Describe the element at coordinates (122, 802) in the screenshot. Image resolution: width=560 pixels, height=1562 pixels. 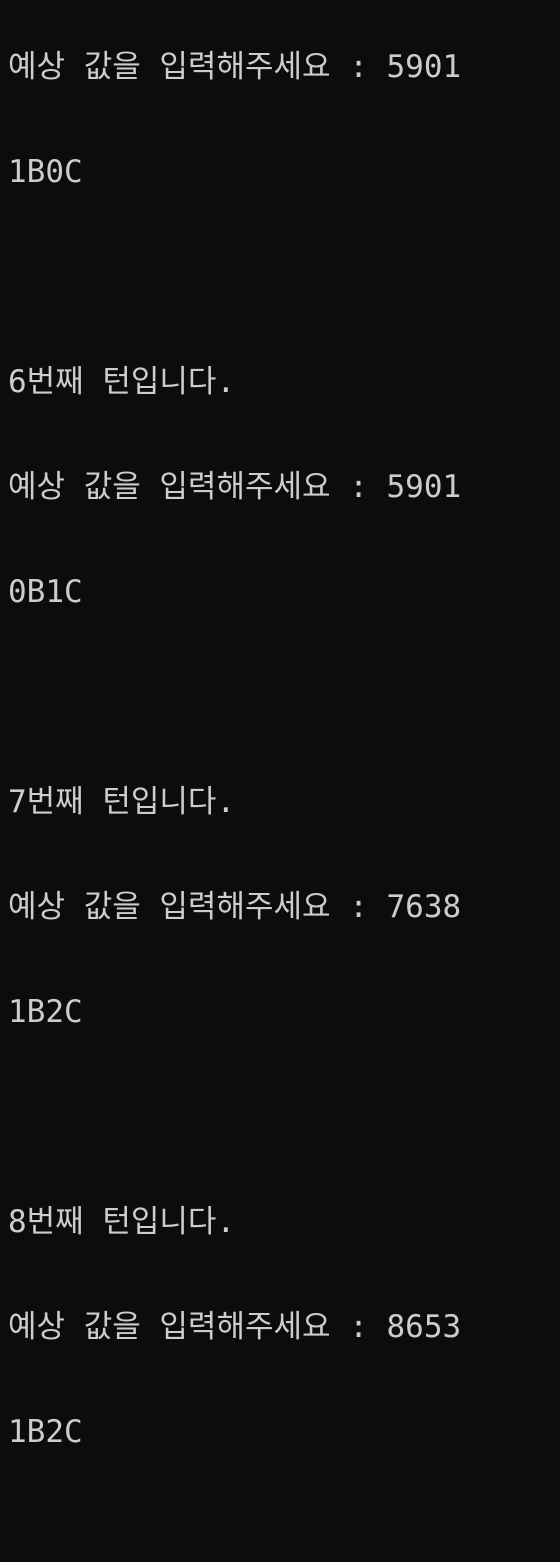
I see `console-line: 7번째 턴입니다.` at that location.